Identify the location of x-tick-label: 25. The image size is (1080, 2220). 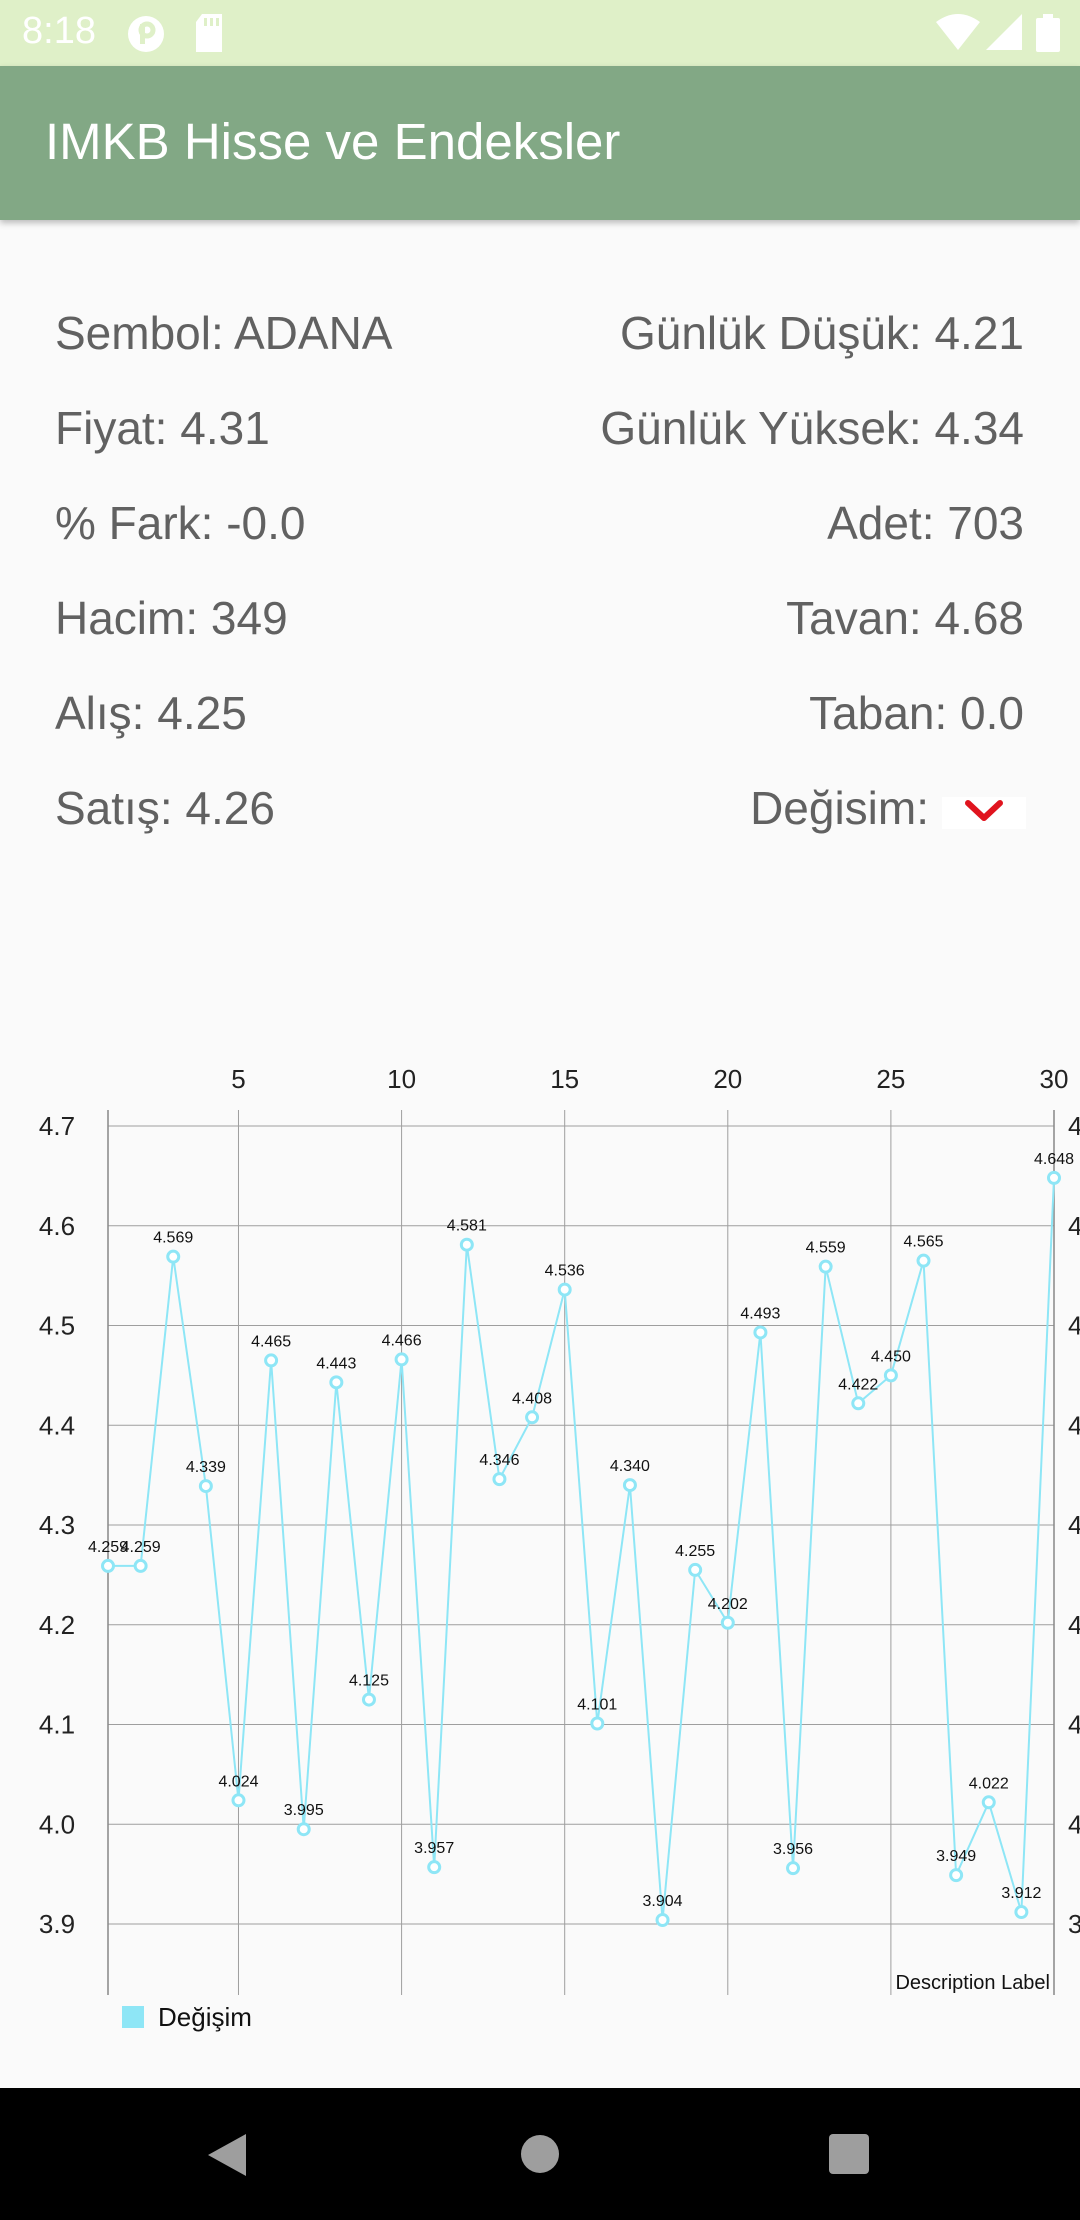
(890, 1079).